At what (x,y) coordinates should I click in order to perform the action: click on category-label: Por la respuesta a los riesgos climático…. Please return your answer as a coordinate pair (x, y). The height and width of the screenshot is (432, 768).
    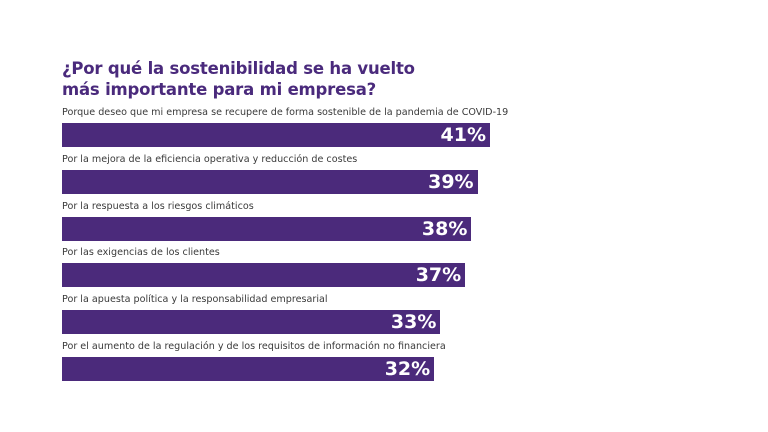
    Looking at the image, I should click on (158, 206).